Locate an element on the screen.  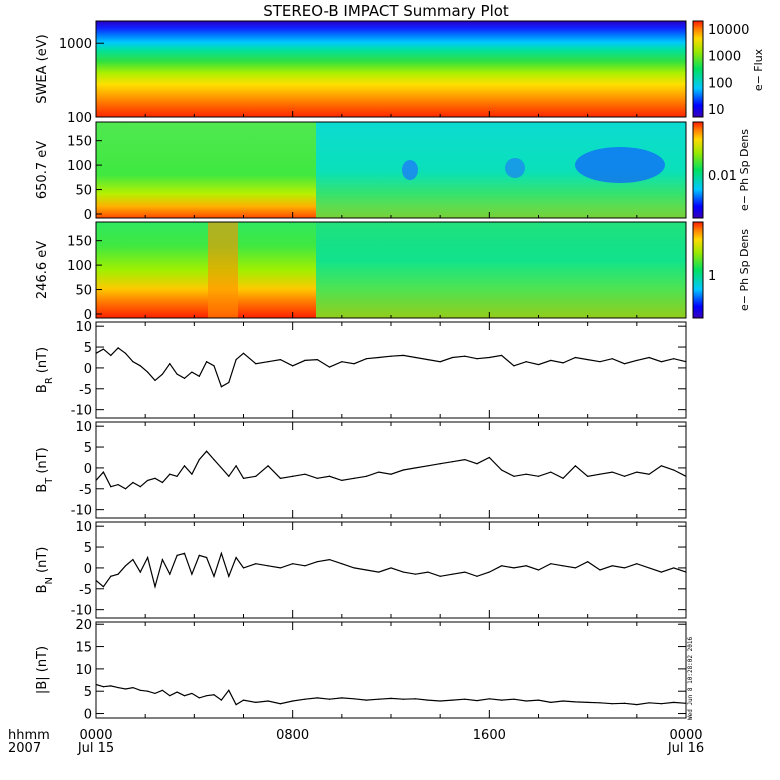
pad650-blue-patch is located at coordinates (620, 165).